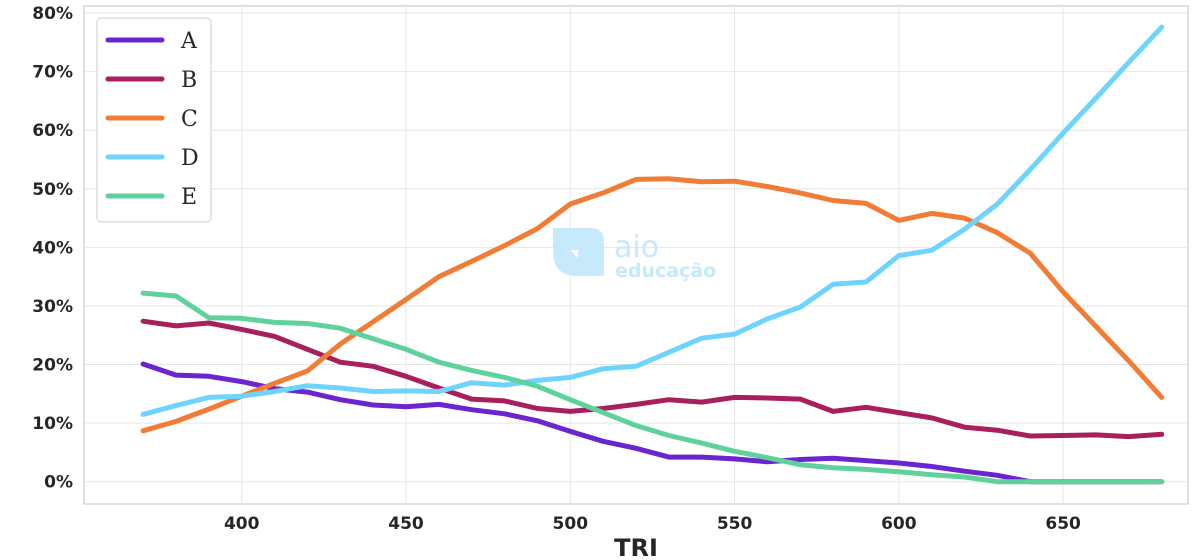 This screenshot has width=1200, height=560. What do you see at coordinates (578, 252) in the screenshot?
I see `watermark-logo-icon` at bounding box center [578, 252].